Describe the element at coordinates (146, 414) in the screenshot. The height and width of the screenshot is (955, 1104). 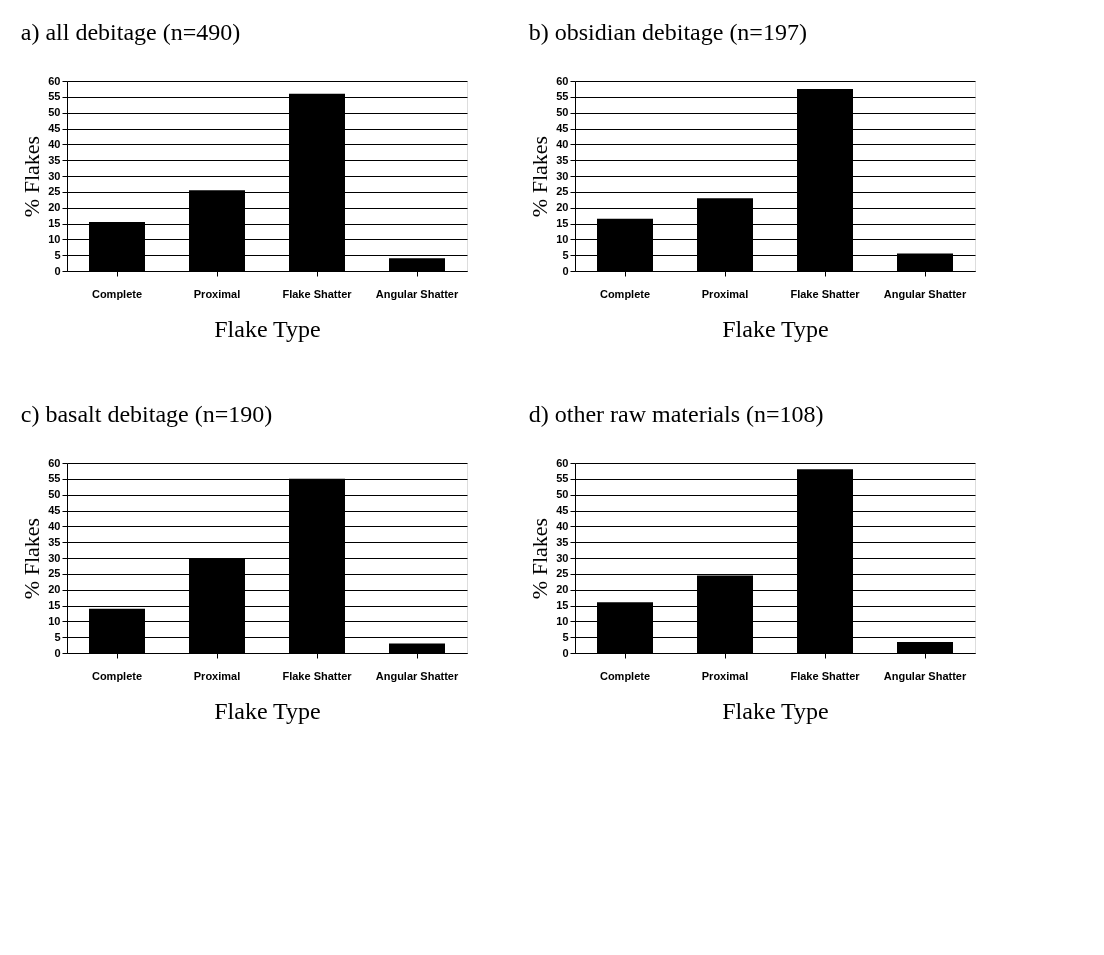
I see `chart-title: c) basalt debitage (n=190)` at that location.